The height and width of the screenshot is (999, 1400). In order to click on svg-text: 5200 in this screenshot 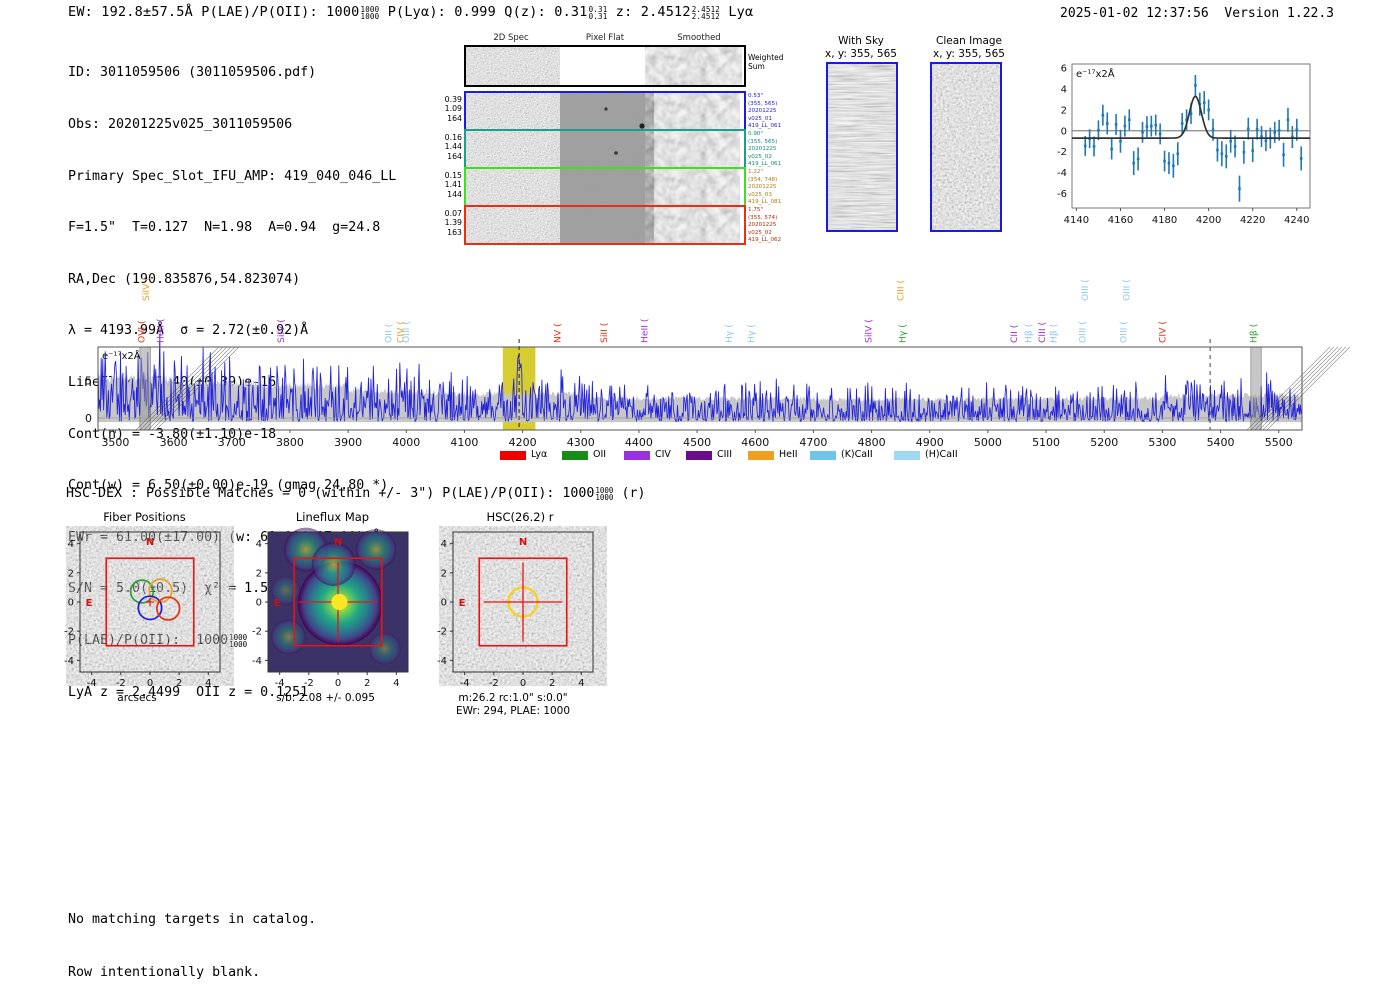, I will do `click(1104, 442)`.